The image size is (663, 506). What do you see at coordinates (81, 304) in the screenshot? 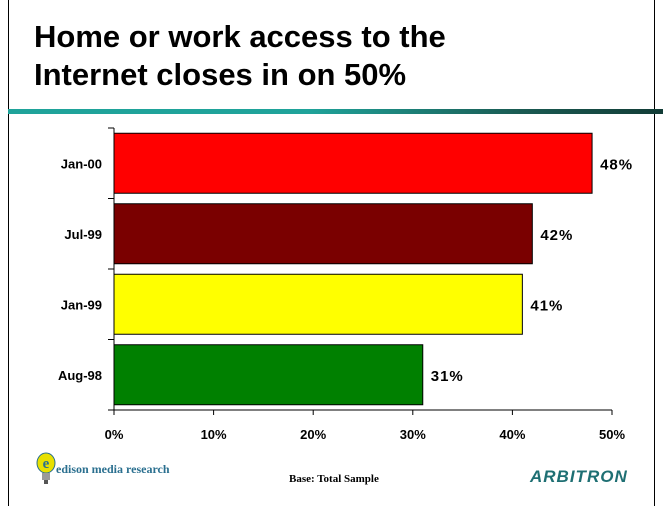
I see `category-label: Jan-99` at bounding box center [81, 304].